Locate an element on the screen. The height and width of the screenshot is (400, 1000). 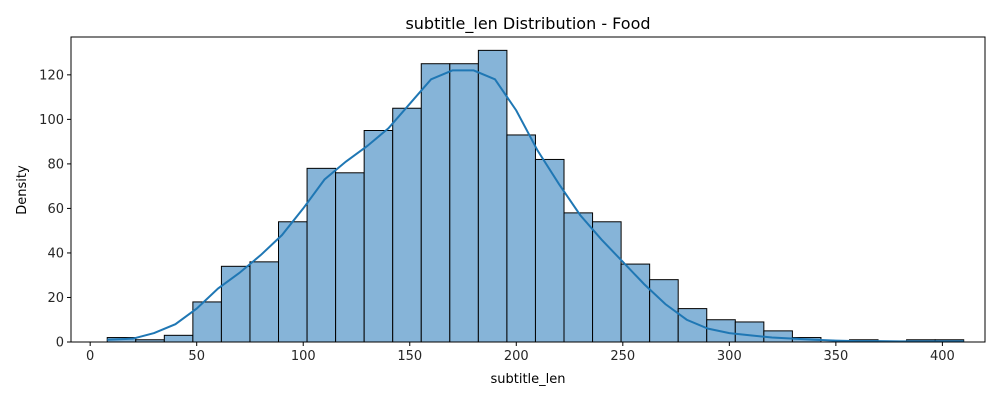
x-tick-label: 250 is located at coordinates (622, 356).